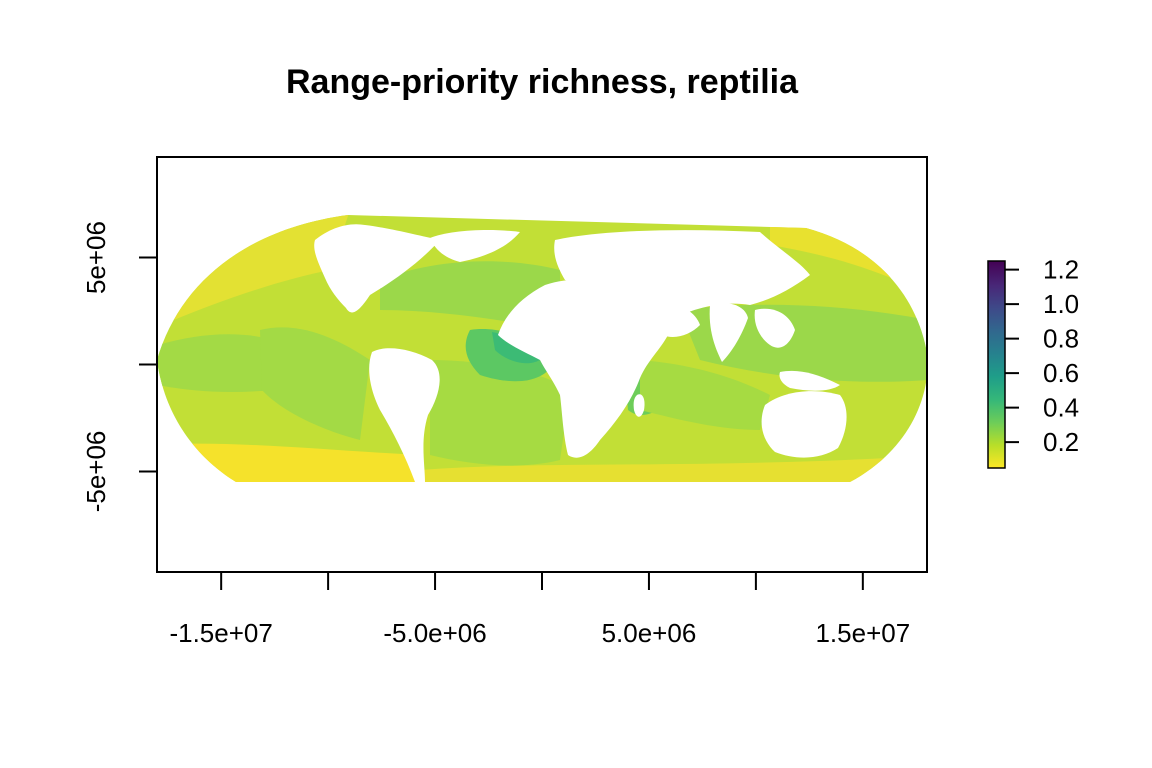  Describe the element at coordinates (584, 368) in the screenshot. I see `africa-land` at that location.